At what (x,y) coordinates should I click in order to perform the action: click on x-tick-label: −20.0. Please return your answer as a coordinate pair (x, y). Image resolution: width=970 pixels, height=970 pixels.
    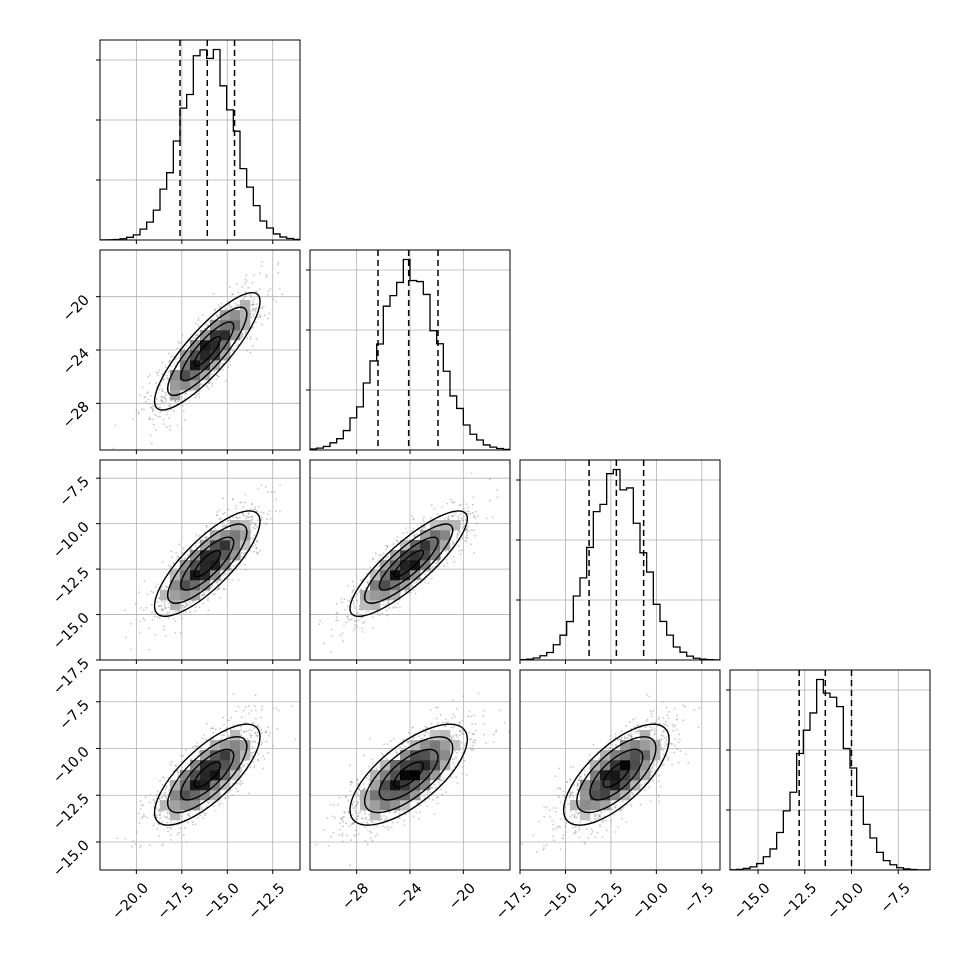
    Looking at the image, I should click on (130, 901).